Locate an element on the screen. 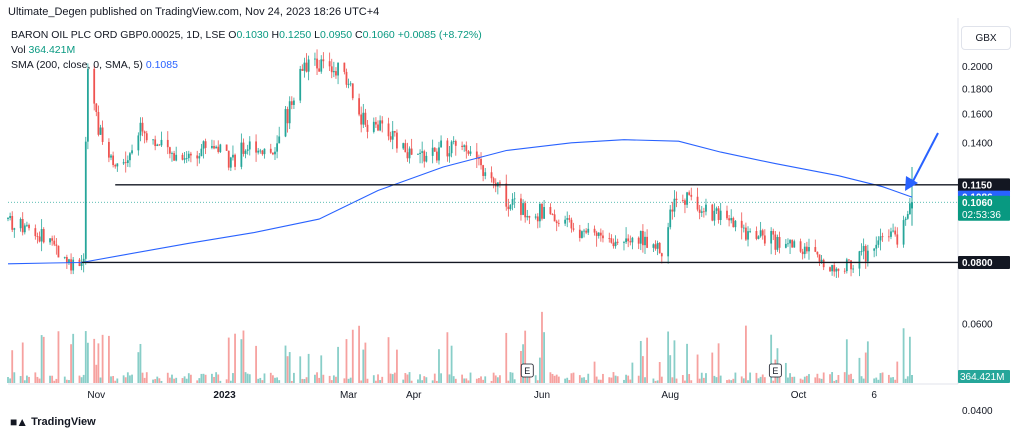  price-tick-label: 0.0400 is located at coordinates (977, 411).